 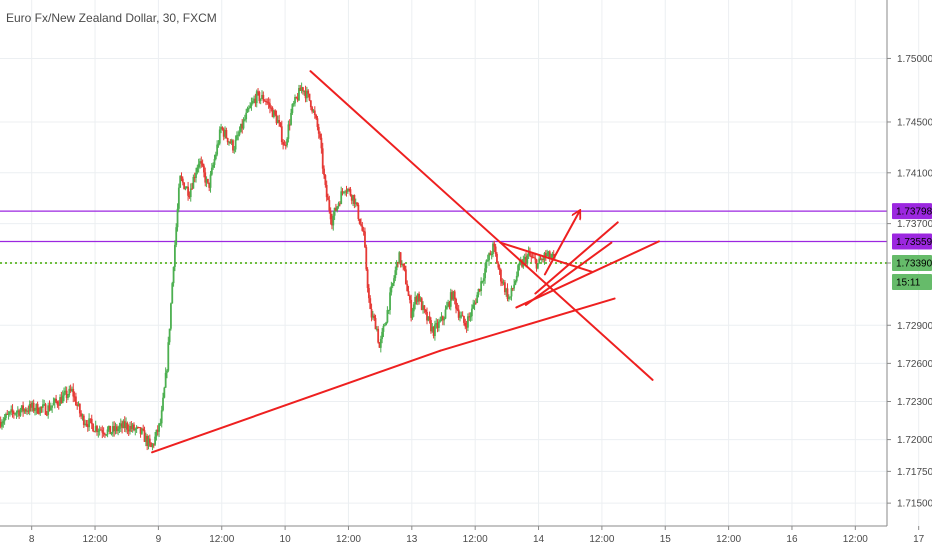 I want to click on trend-line, so click(x=587, y=274).